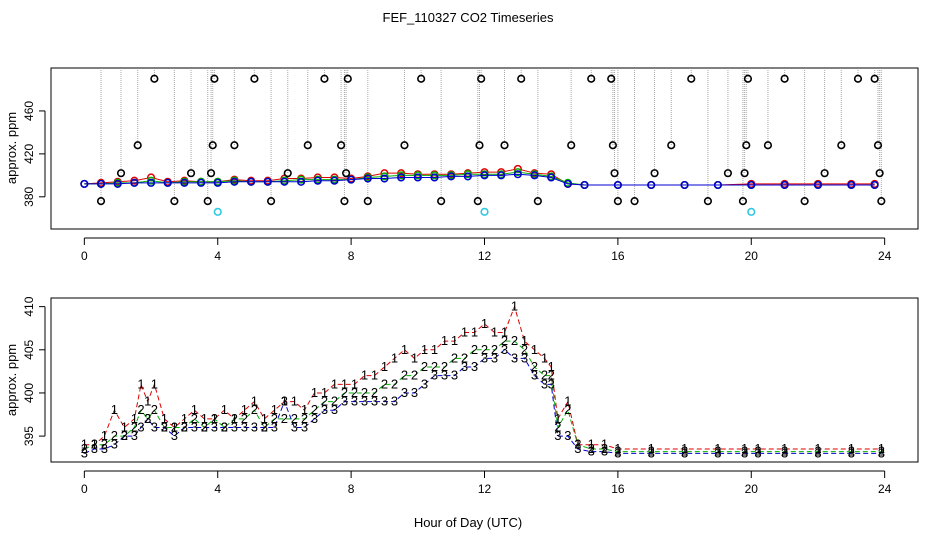 The height and width of the screenshot is (540, 936). I want to click on bot-x-tick-label: 8, so click(351, 489).